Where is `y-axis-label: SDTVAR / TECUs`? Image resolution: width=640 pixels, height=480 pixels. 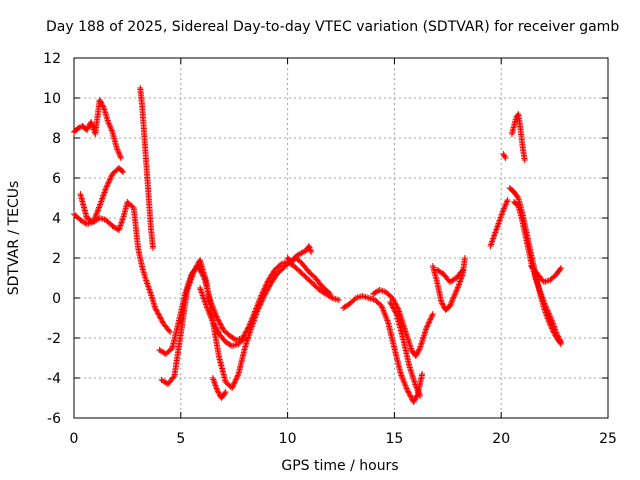
y-axis-label: SDTVAR / TECUs is located at coordinates (14, 238).